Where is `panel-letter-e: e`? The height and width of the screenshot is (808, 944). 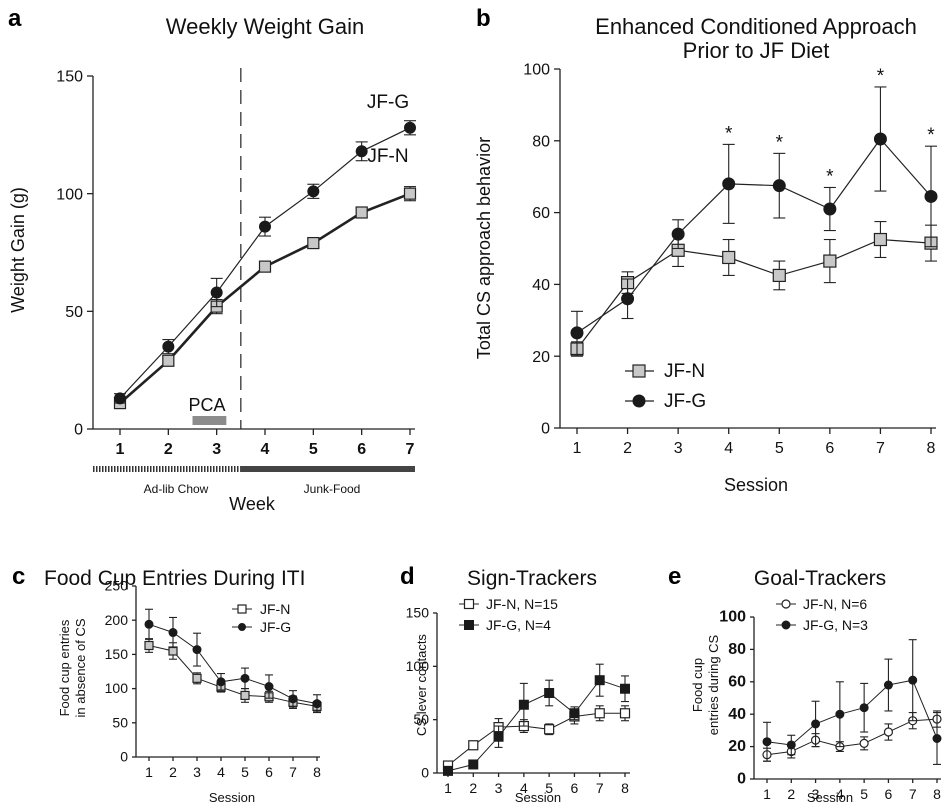 panel-letter-e: e is located at coordinates (674, 576).